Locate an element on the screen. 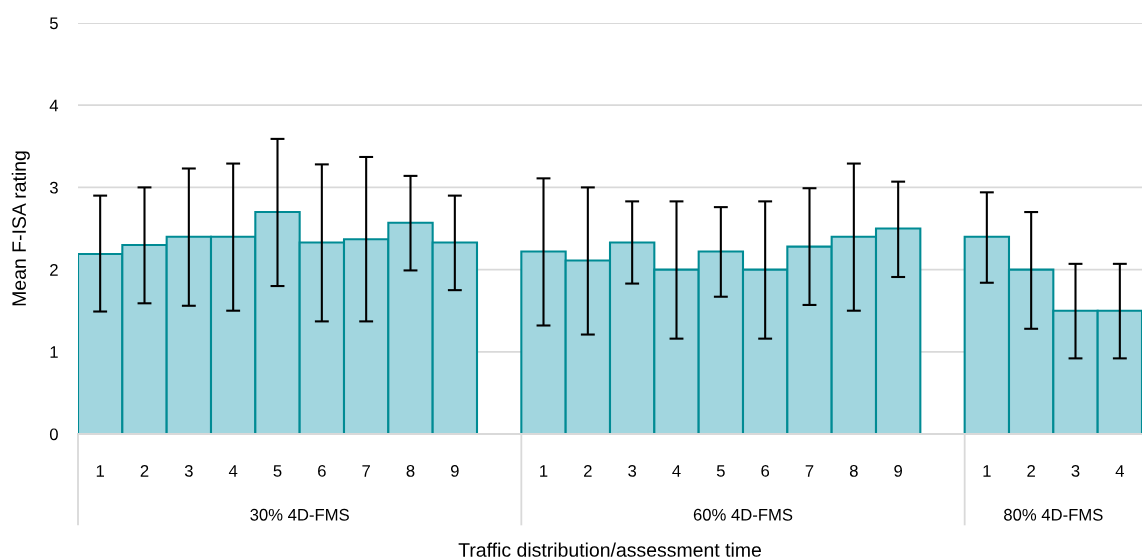  y-tick-label: 5 is located at coordinates (53, 23).